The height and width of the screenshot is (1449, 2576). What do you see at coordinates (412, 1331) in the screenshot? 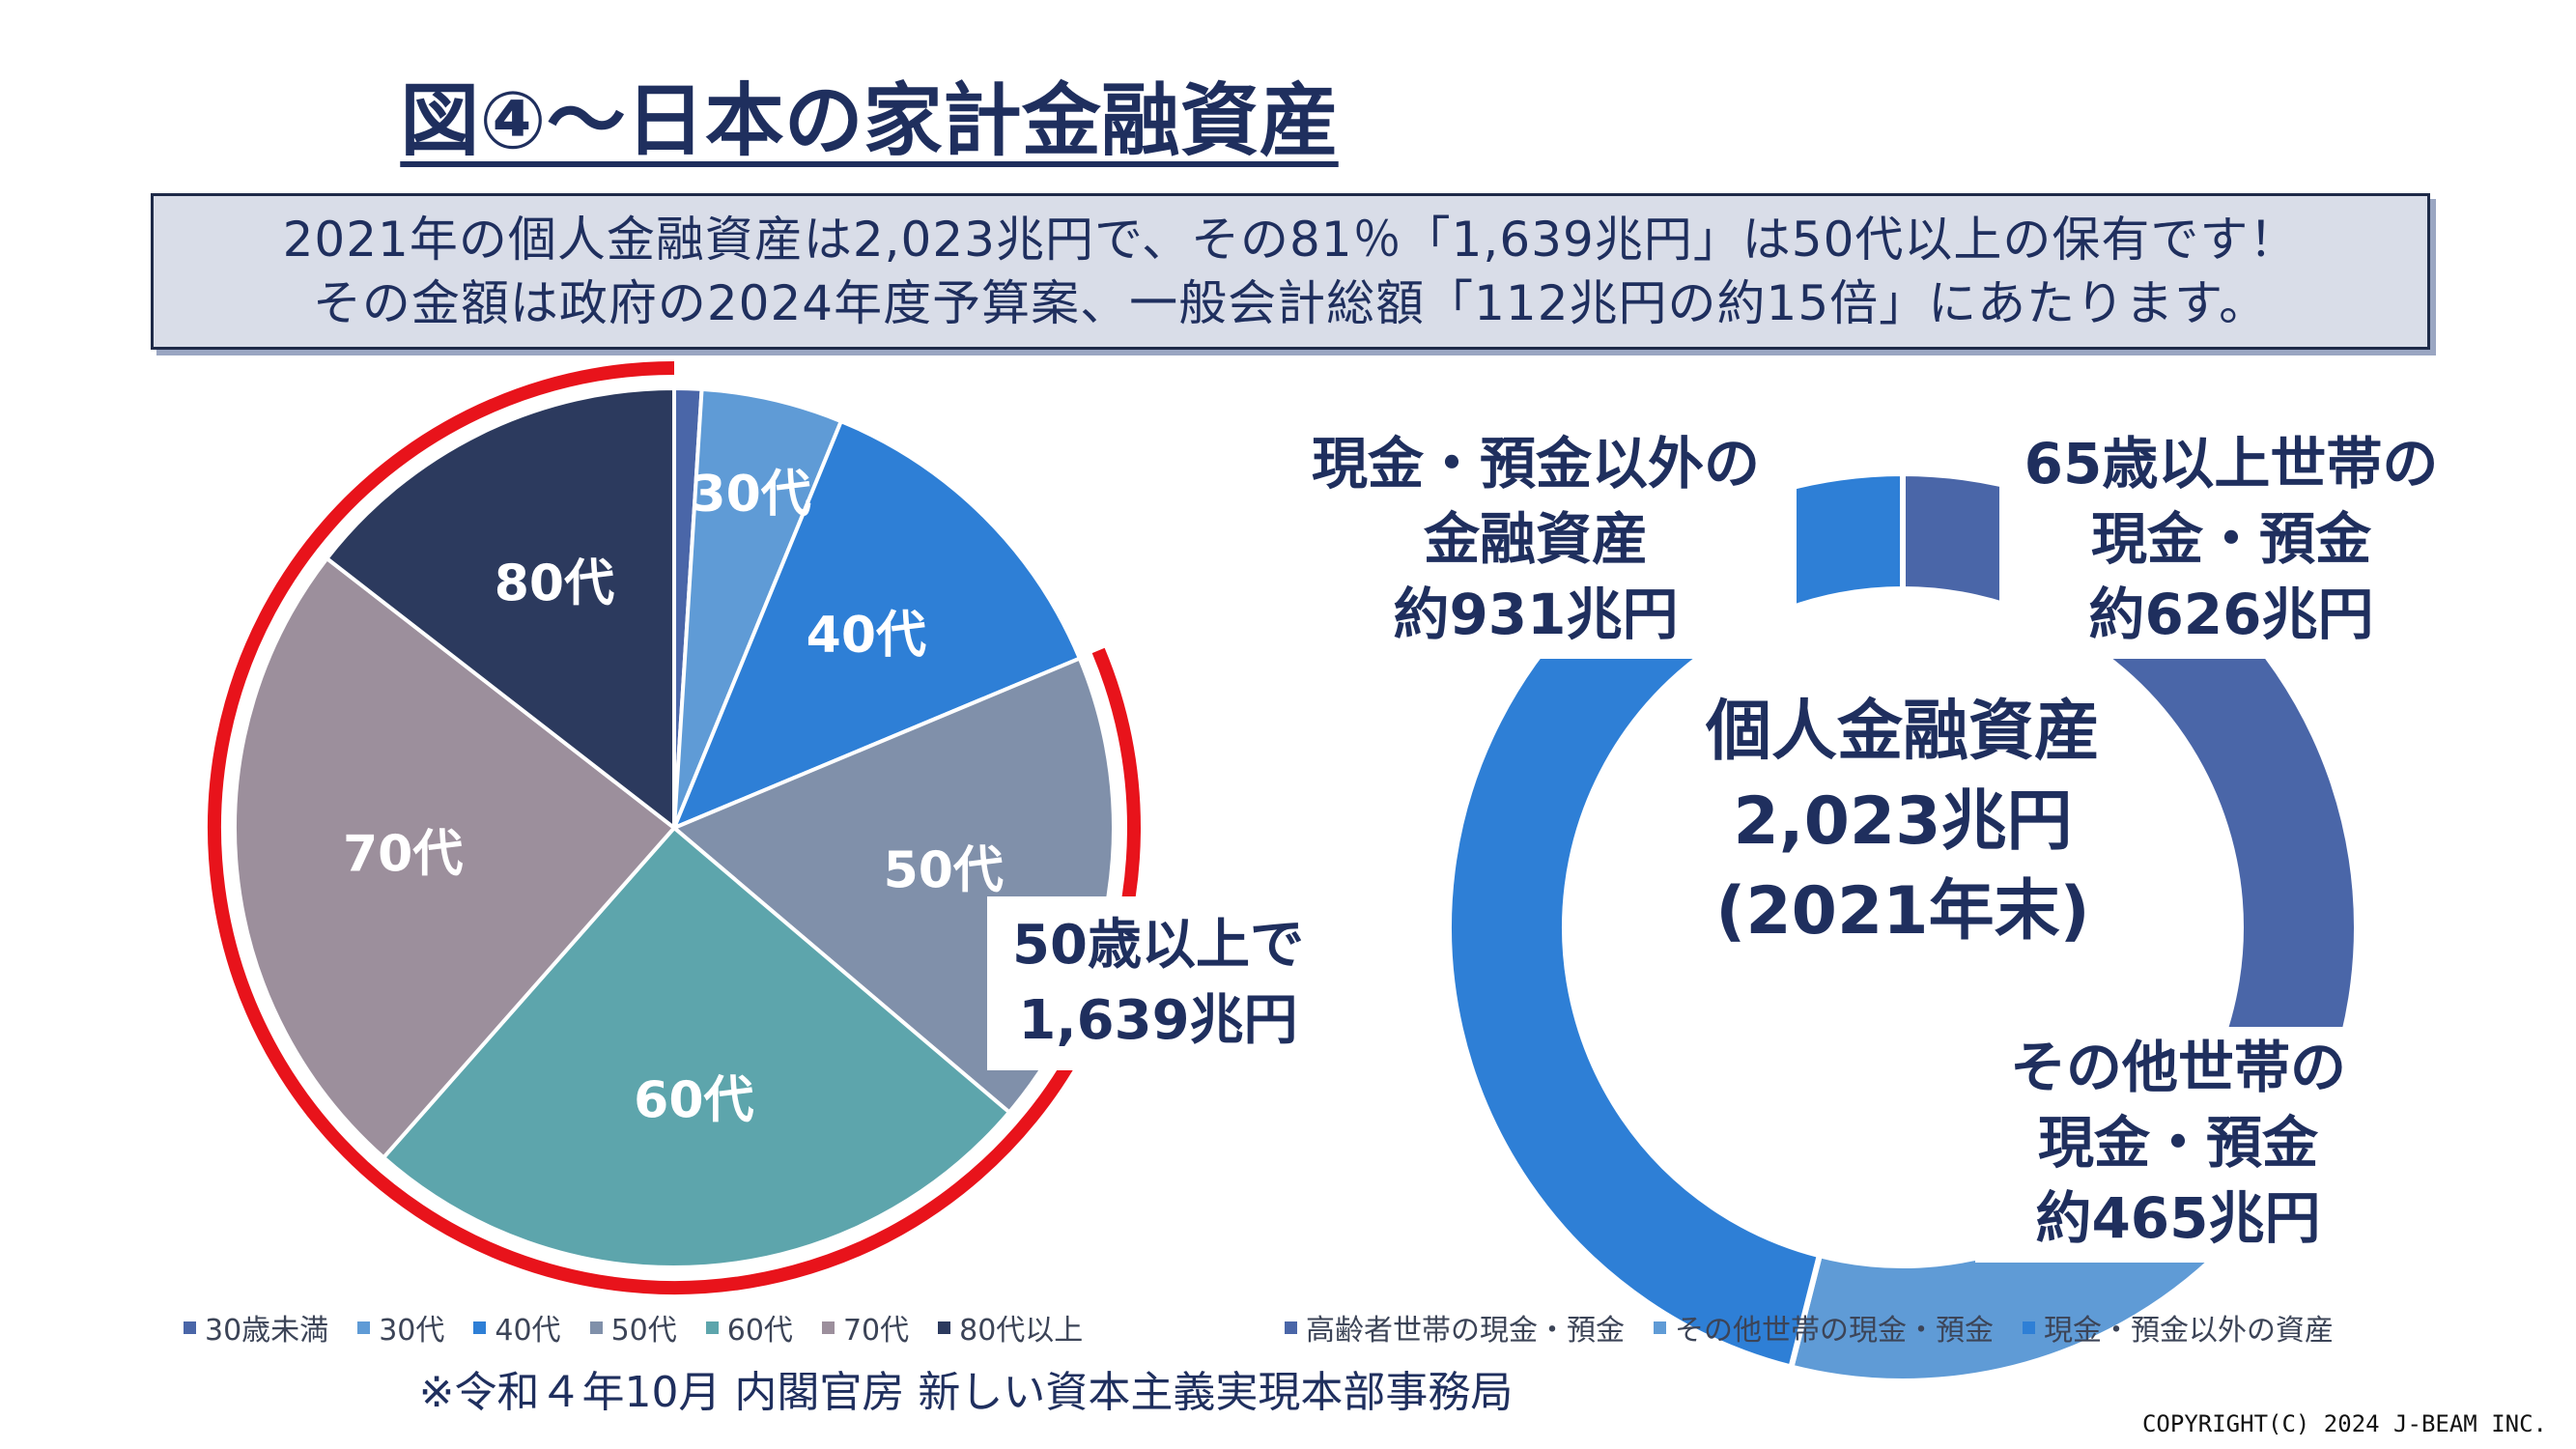
I see `legend-label: 30代` at bounding box center [412, 1331].